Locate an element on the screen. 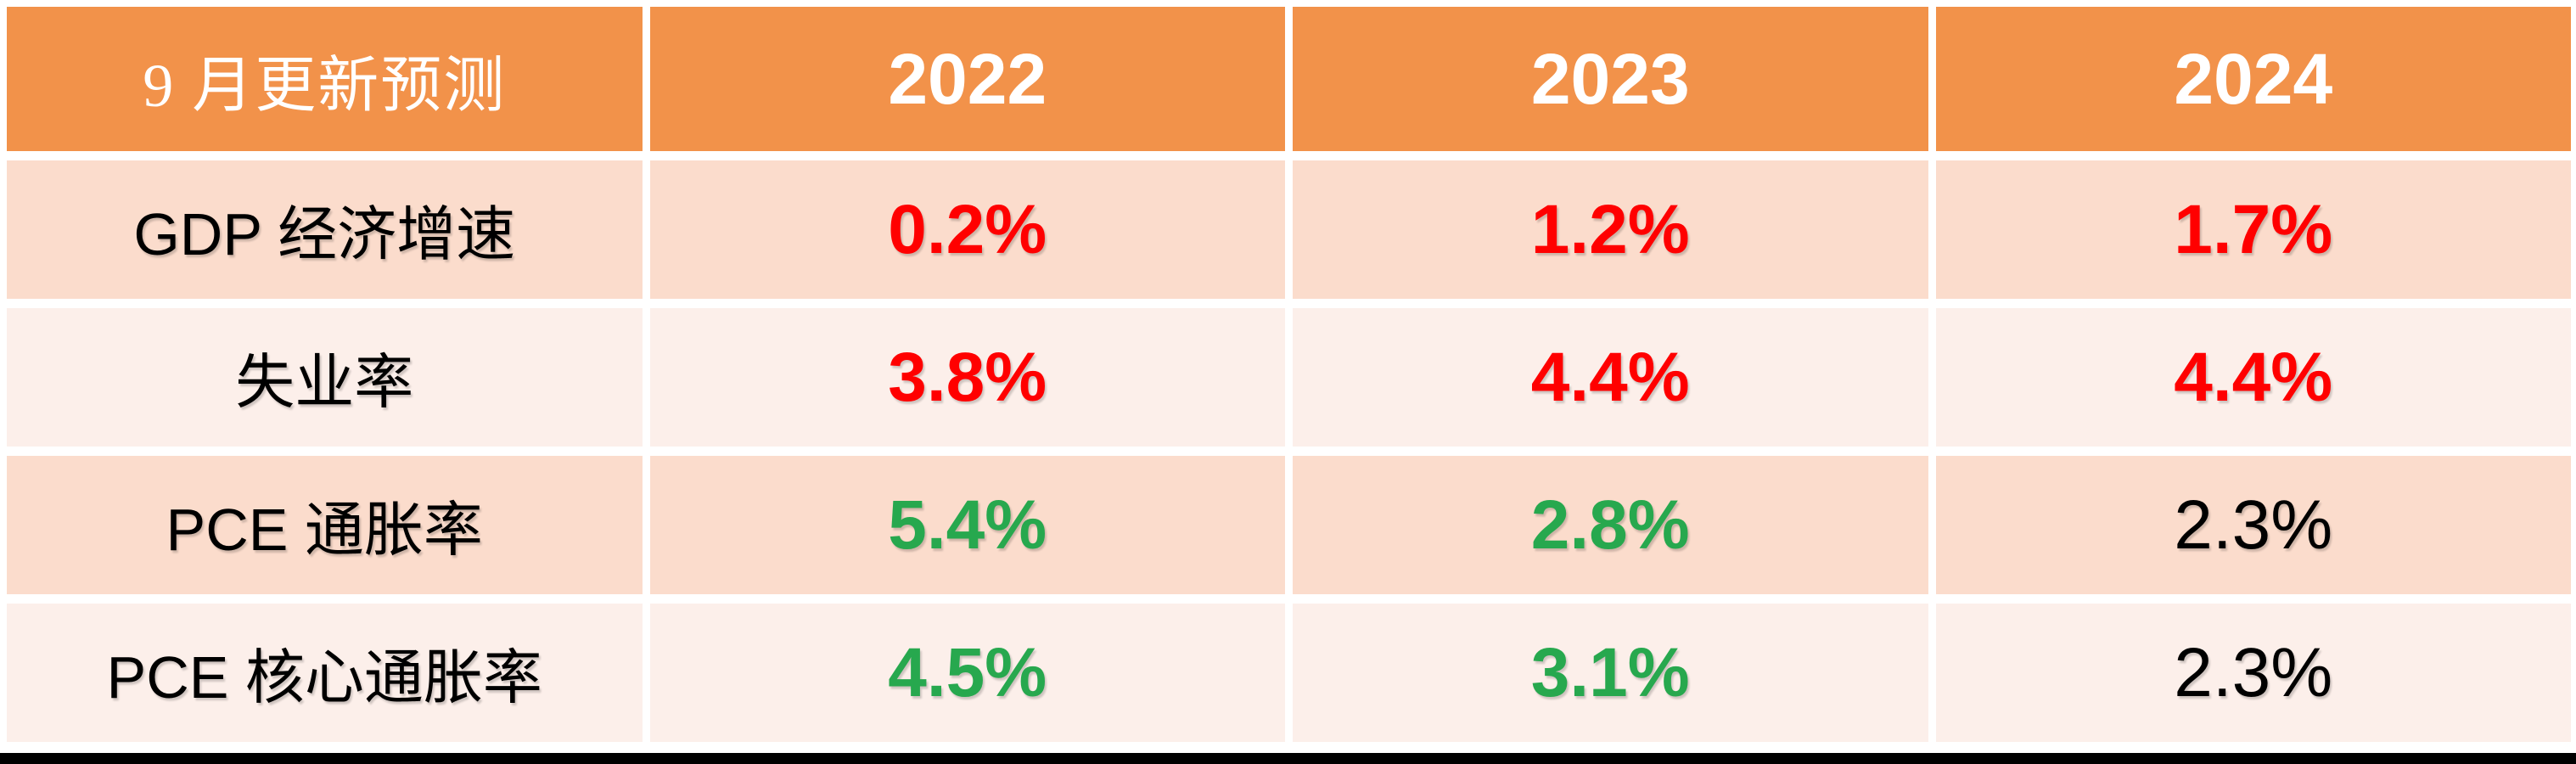  value-pce-core-2023: 3.1% is located at coordinates (1610, 673).